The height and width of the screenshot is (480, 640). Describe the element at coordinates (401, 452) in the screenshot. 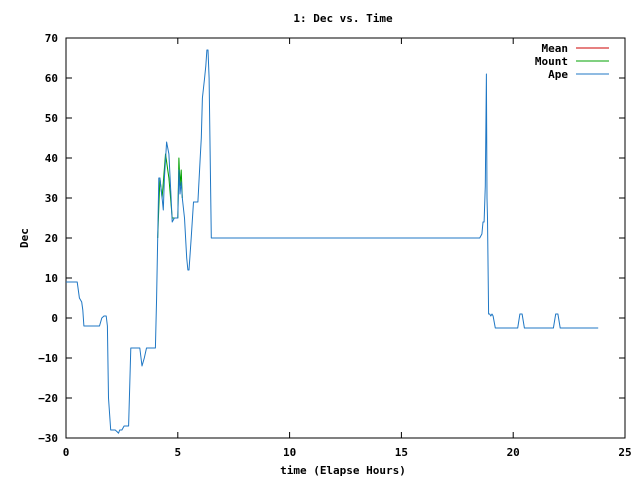

I see `x-tick-label: 15` at that location.